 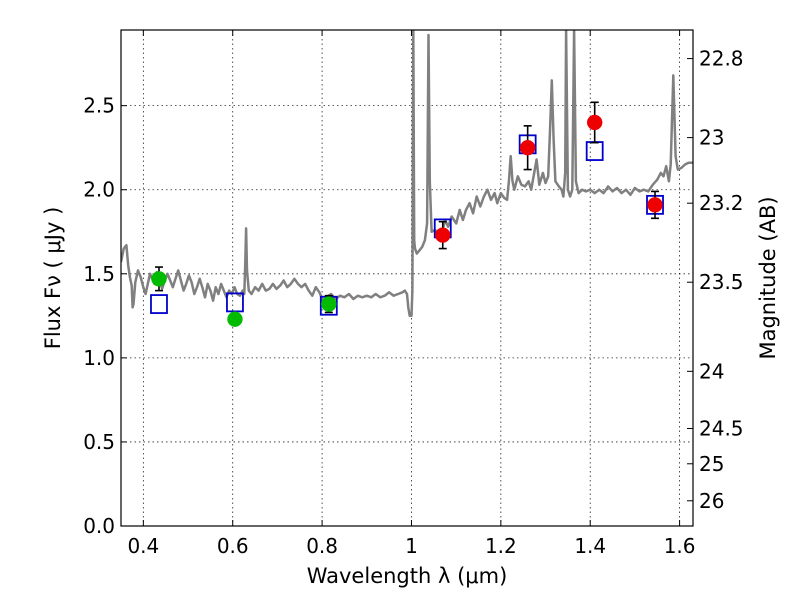 What do you see at coordinates (99, 190) in the screenshot?
I see `y-tick-label: 2.0` at bounding box center [99, 190].